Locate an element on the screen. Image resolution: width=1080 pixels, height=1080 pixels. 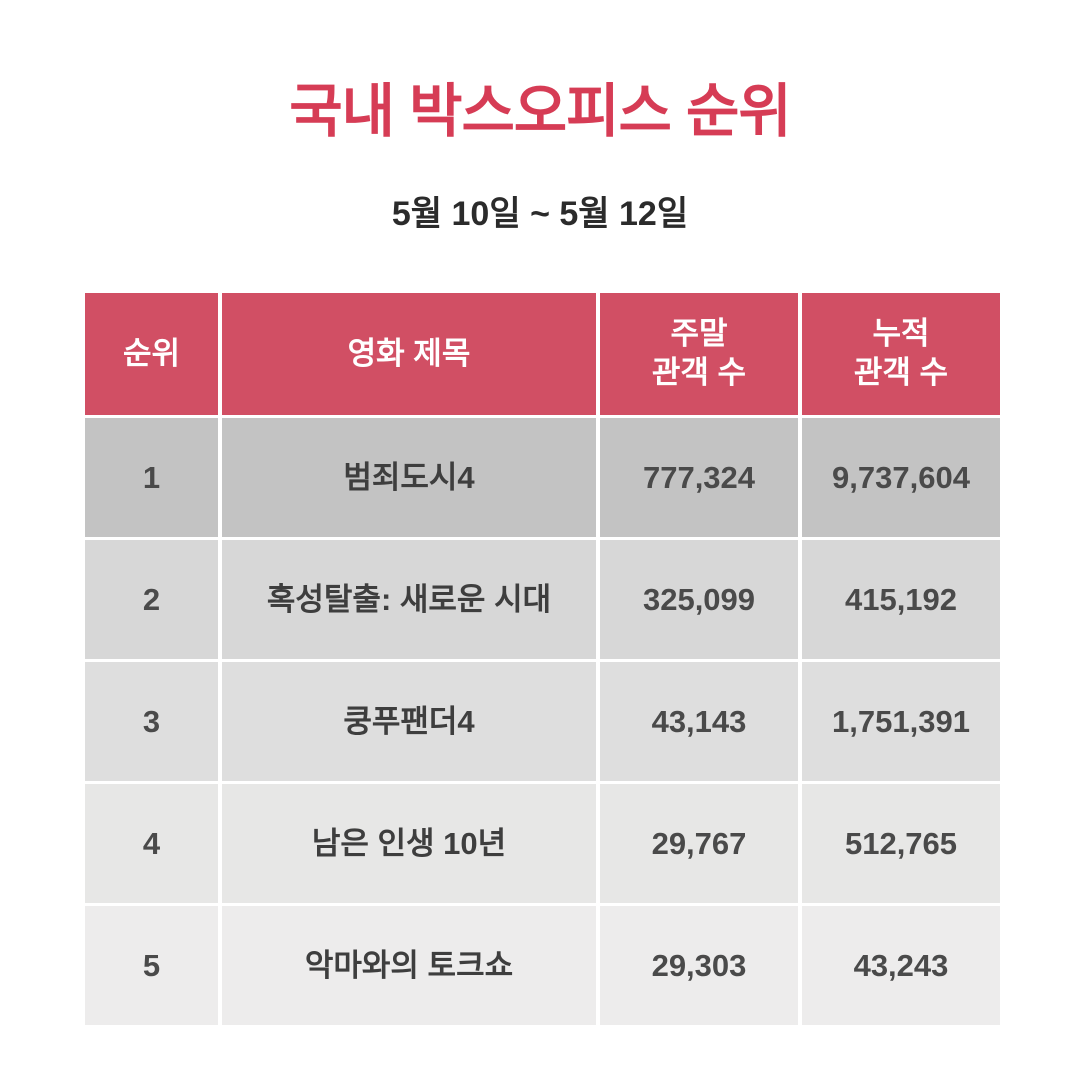
weekend-audience-value: 43,143 is located at coordinates (699, 721).